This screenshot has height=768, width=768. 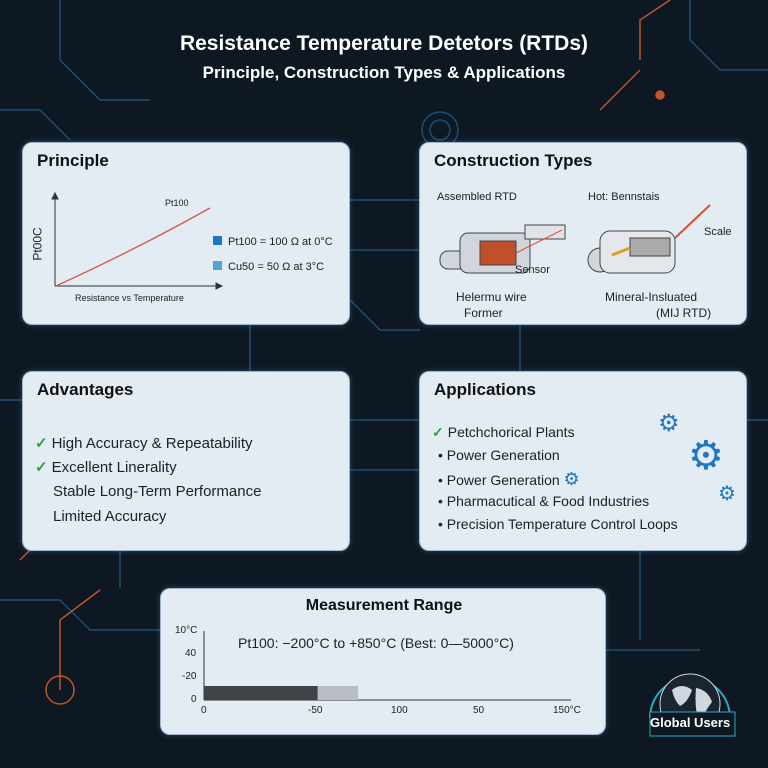 What do you see at coordinates (567, 710) in the screenshot?
I see `x-tick: 150°C` at bounding box center [567, 710].